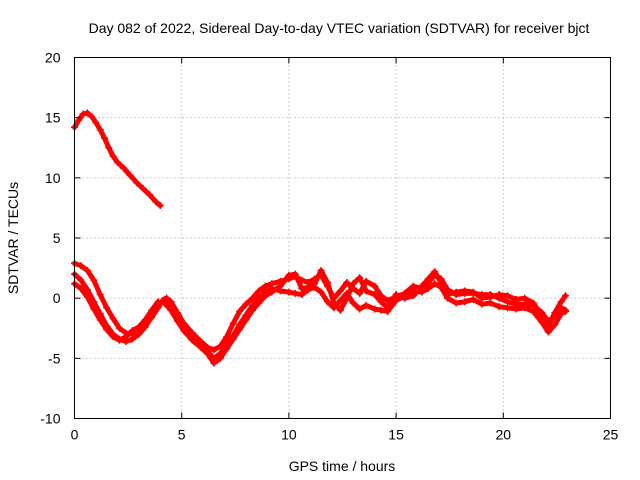 Image resolution: width=640 pixels, height=480 pixels. Describe the element at coordinates (504, 435) in the screenshot. I see `x-tick-label: 20` at that location.